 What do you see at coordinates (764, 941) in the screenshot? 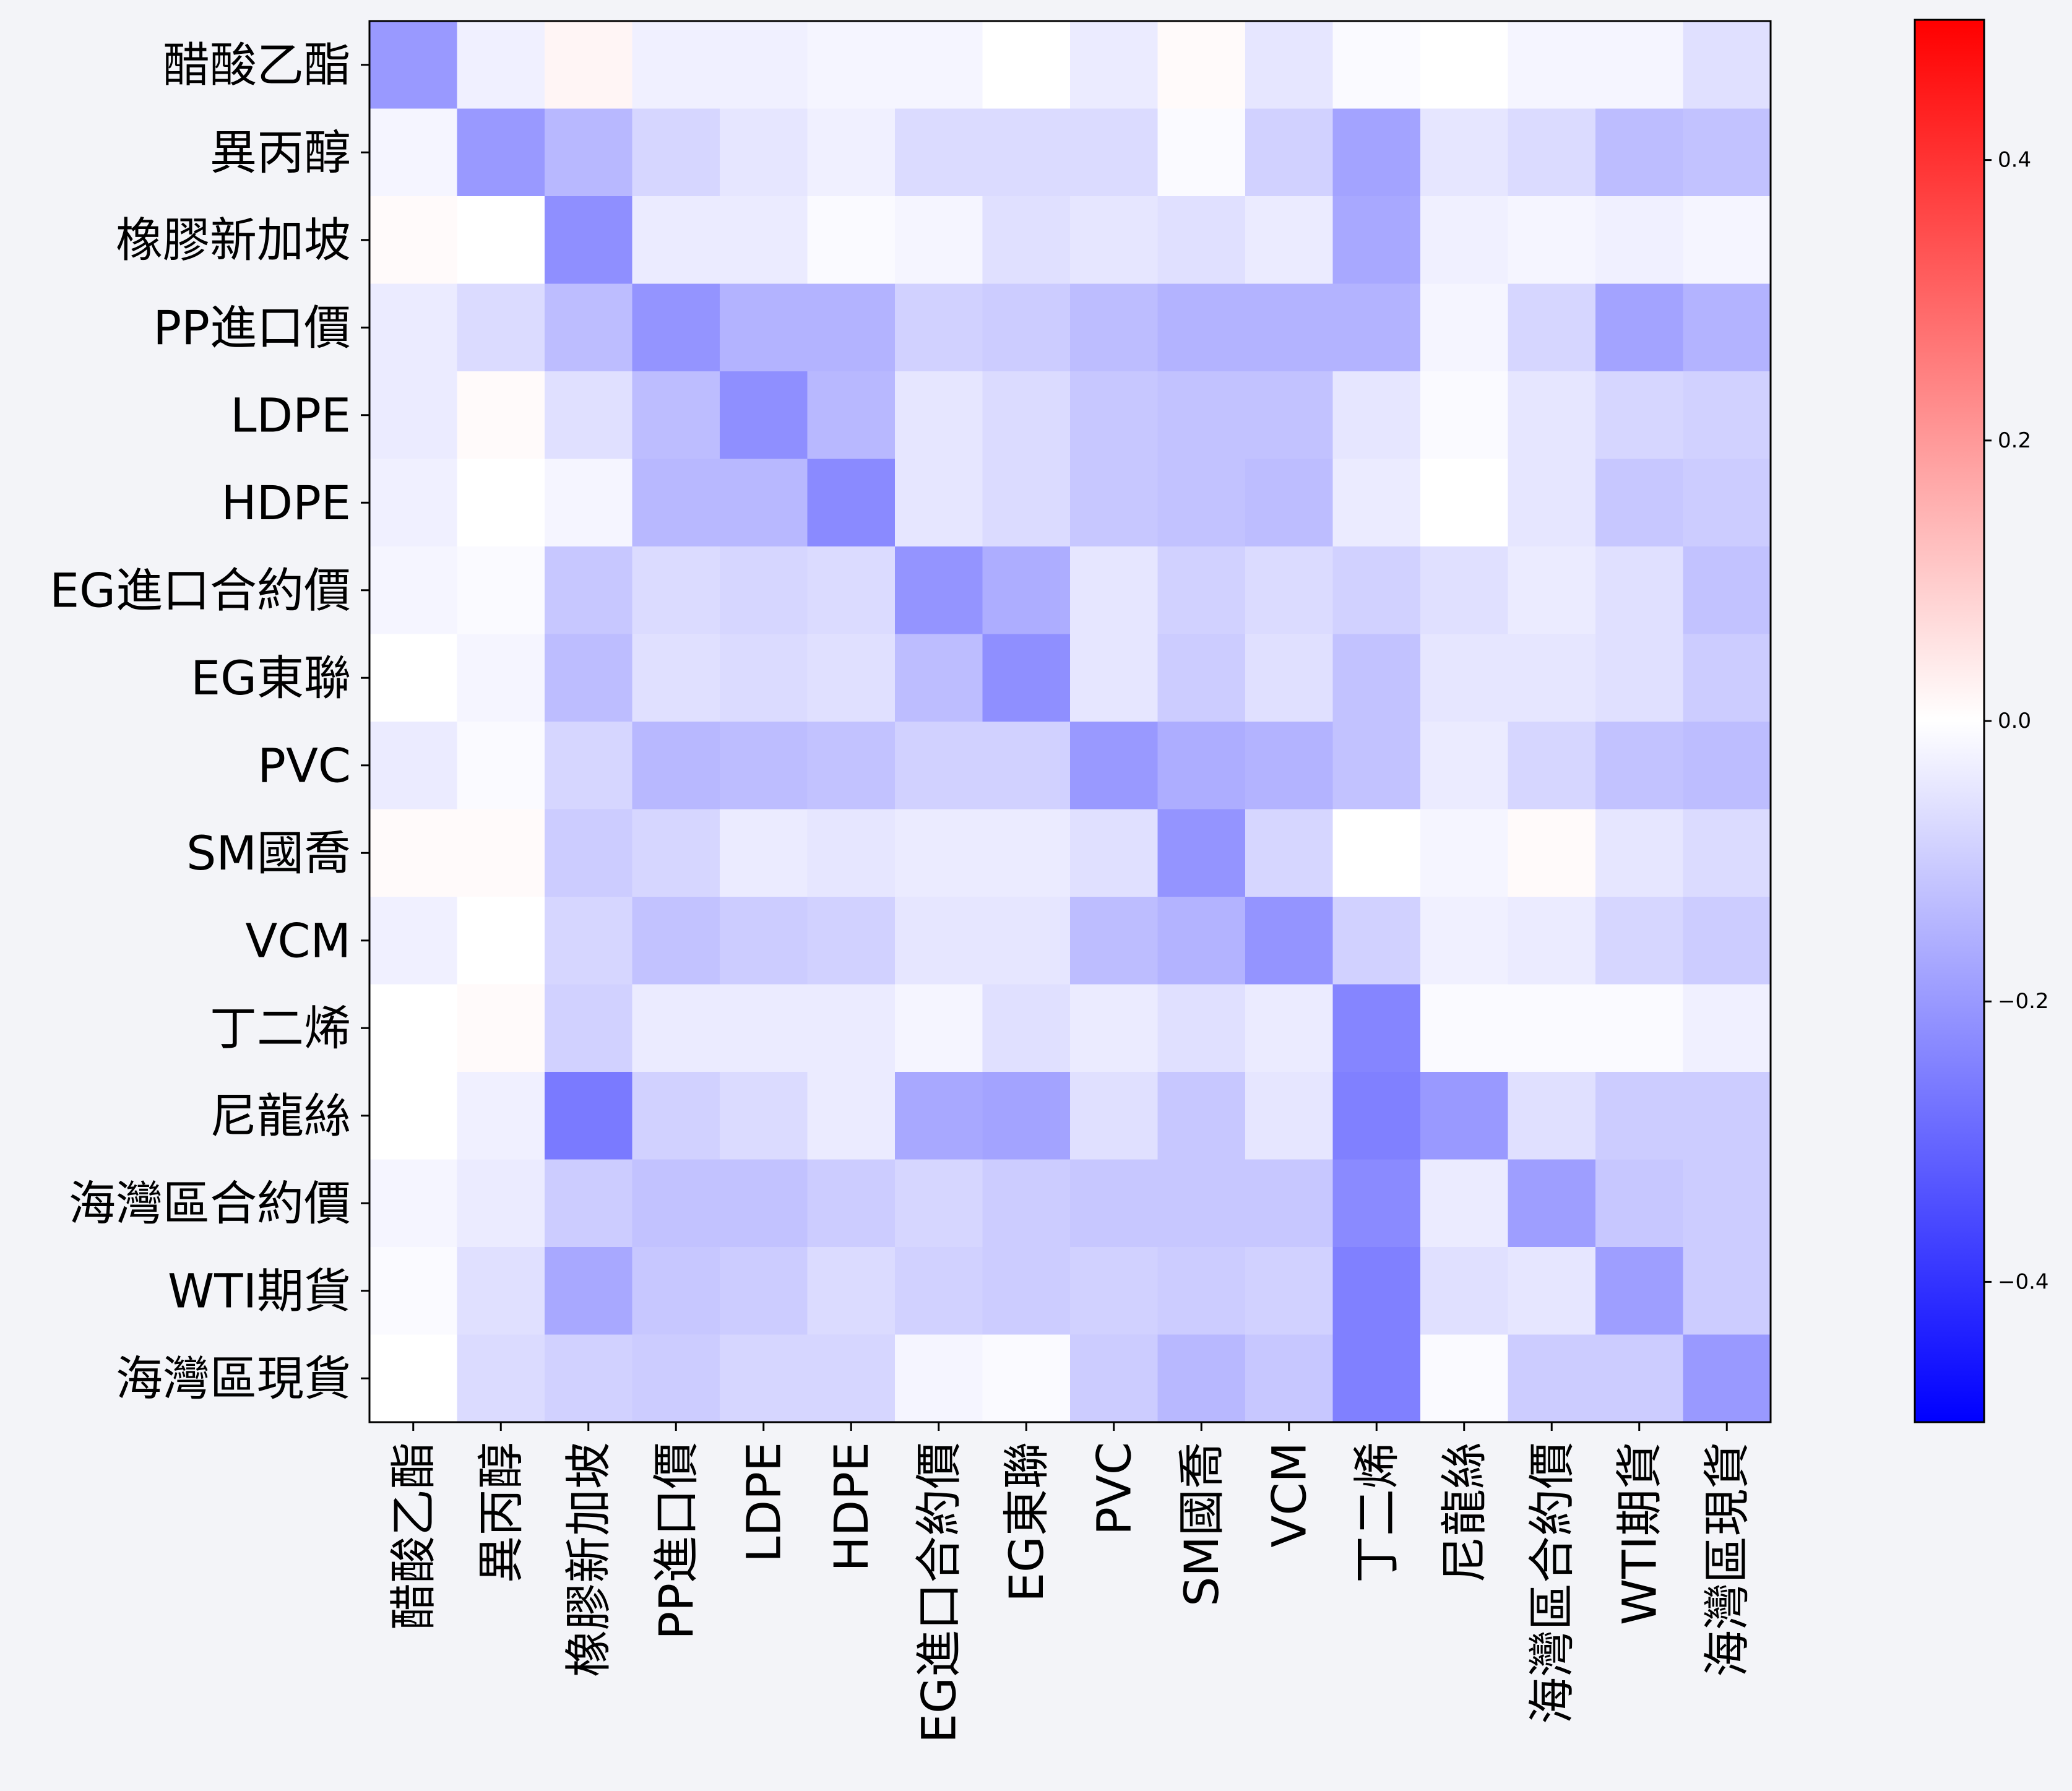
I see `heatmap-cell-r10-c4` at bounding box center [764, 941].